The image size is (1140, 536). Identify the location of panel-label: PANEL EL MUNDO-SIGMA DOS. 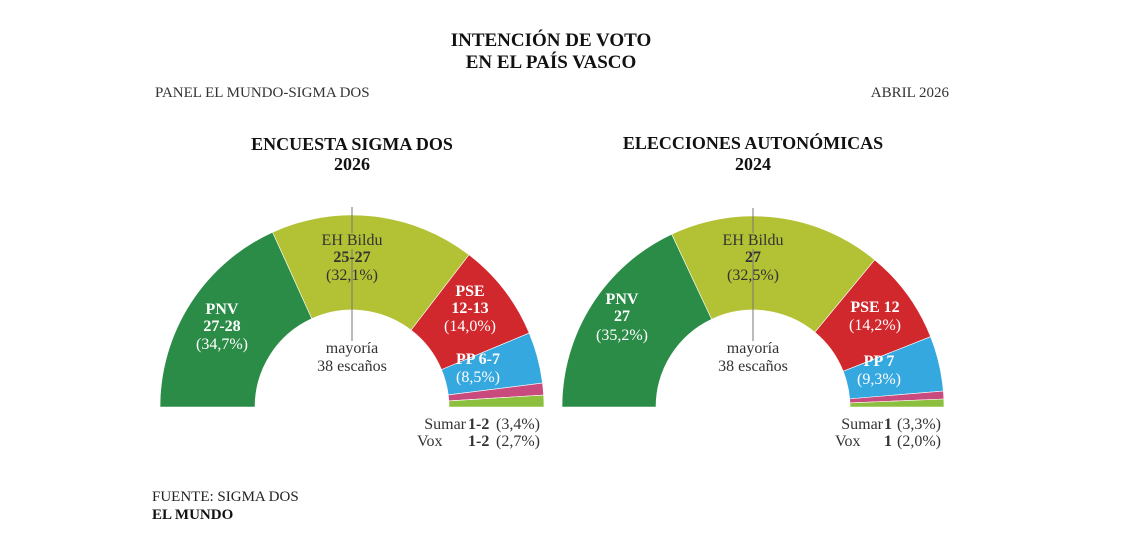
(262, 93).